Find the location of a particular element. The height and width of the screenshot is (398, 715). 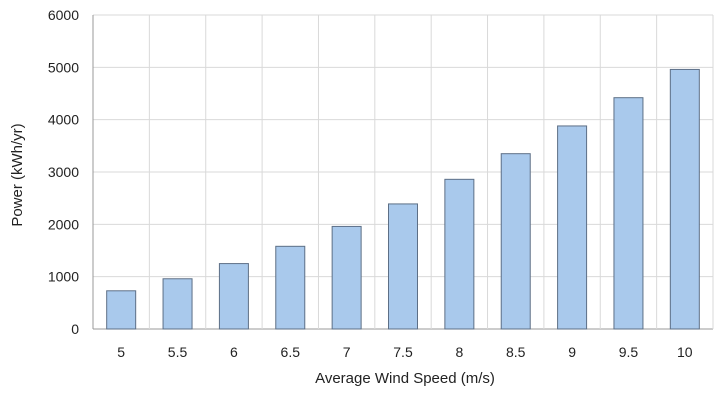

x-tick-label: 6 is located at coordinates (234, 352).